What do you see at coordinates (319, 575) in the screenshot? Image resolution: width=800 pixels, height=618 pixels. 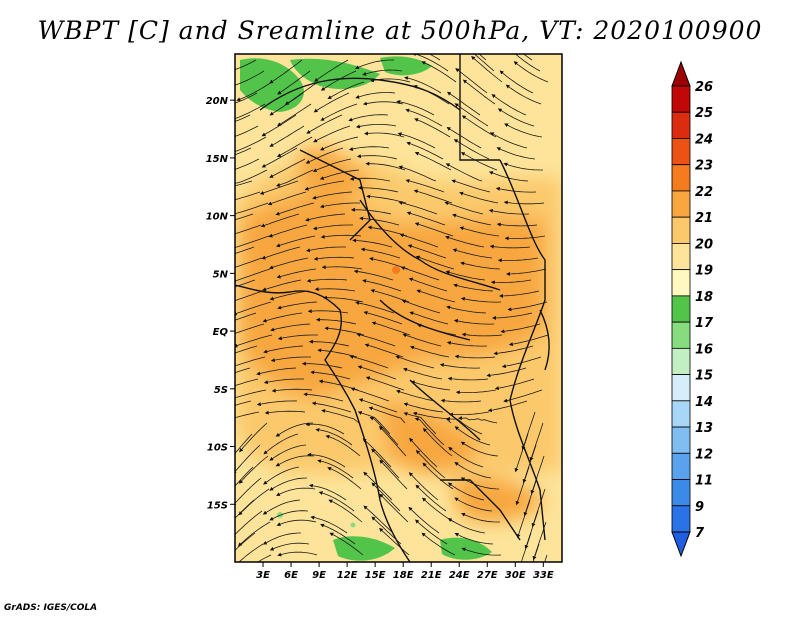 I see `x-tick-label: 9E` at bounding box center [319, 575].